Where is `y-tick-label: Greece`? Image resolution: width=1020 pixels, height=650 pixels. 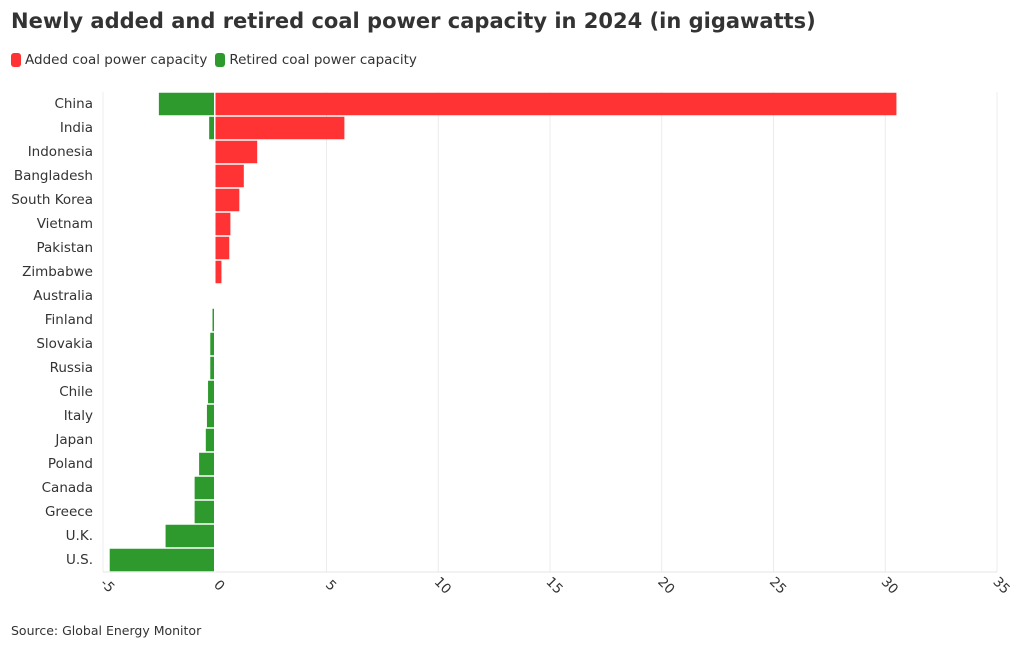 y-tick-label: Greece is located at coordinates (69, 512).